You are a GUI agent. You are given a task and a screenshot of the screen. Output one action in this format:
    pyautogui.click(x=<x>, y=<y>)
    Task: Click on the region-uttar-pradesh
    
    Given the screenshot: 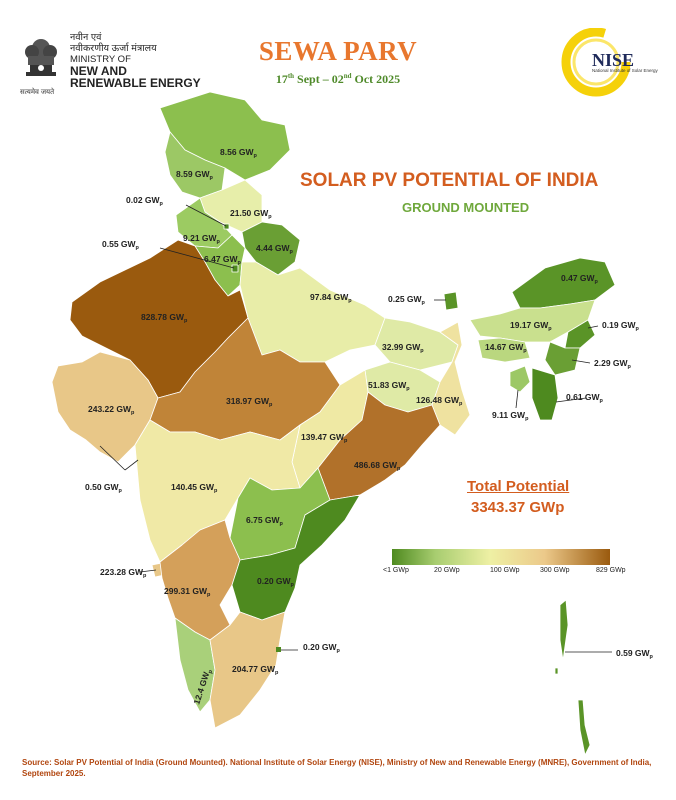 What is the action you would take?
    pyautogui.click(x=312, y=312)
    